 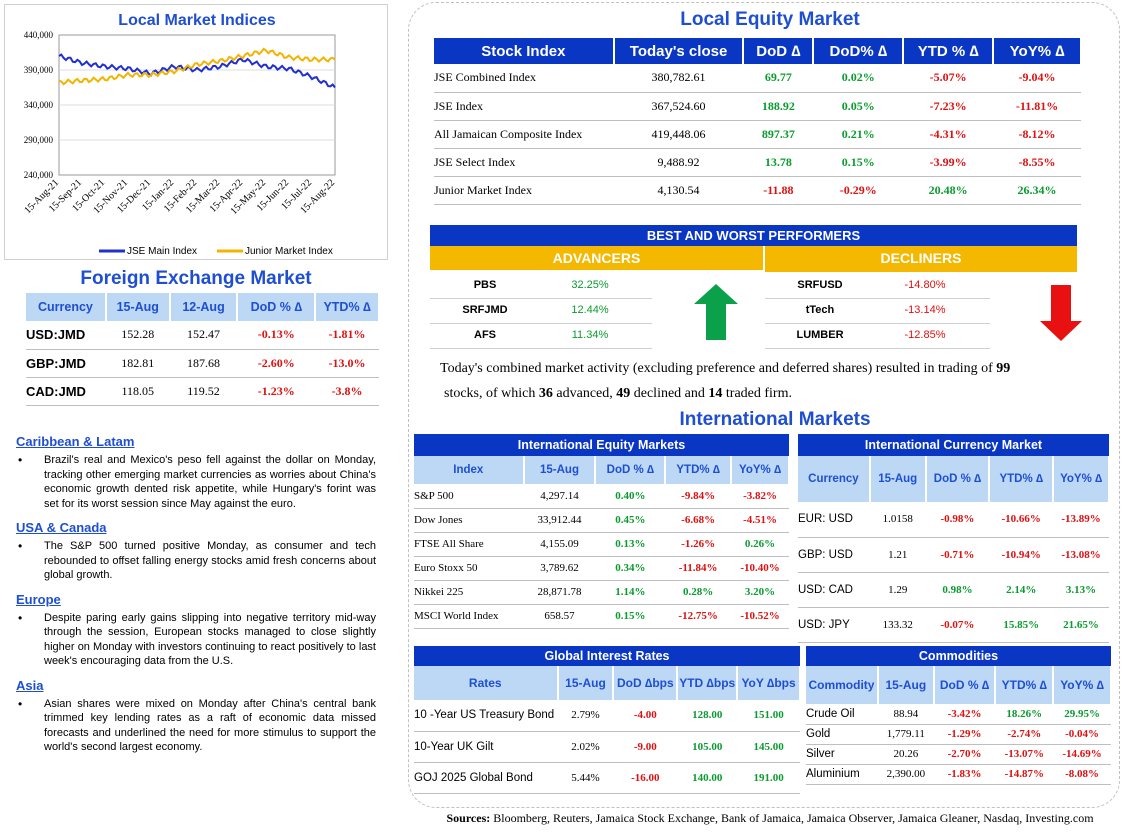 What do you see at coordinates (39, 175) in the screenshot?
I see `y-tick-label: 240,000` at bounding box center [39, 175].